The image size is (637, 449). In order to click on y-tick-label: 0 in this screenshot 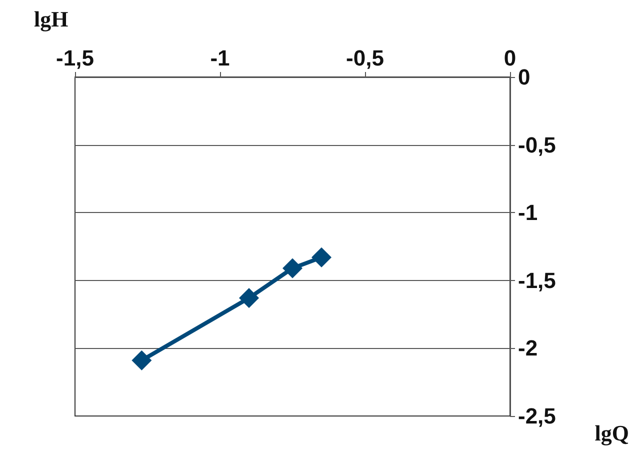, I will do `click(524, 77)`.